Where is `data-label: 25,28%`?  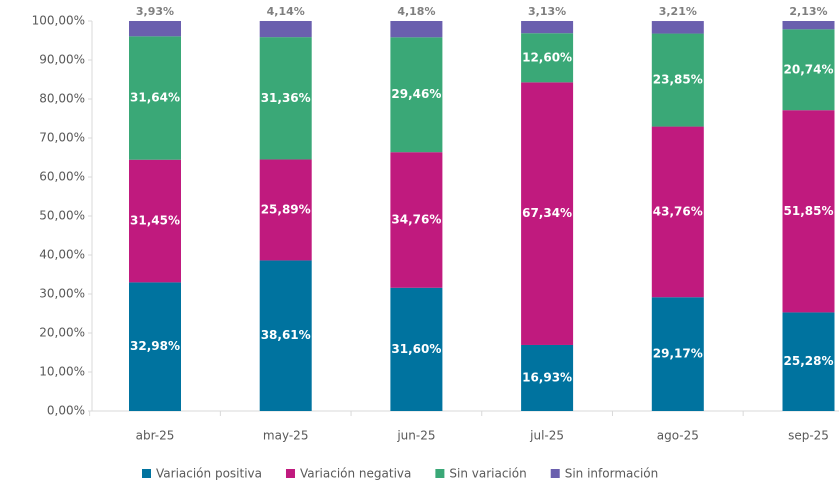 data-label: 25,28% is located at coordinates (809, 361).